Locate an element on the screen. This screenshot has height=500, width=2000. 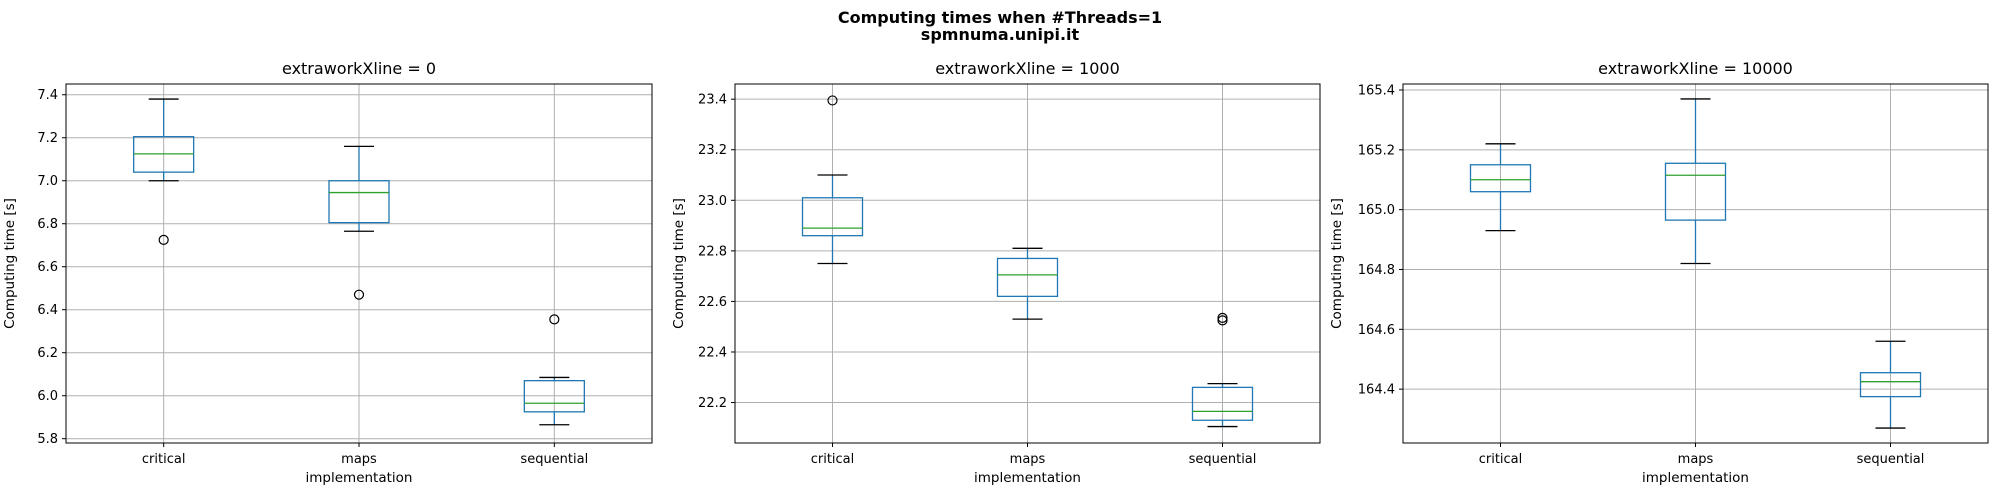
y-tick-label: 23.2 is located at coordinates (712, 150).